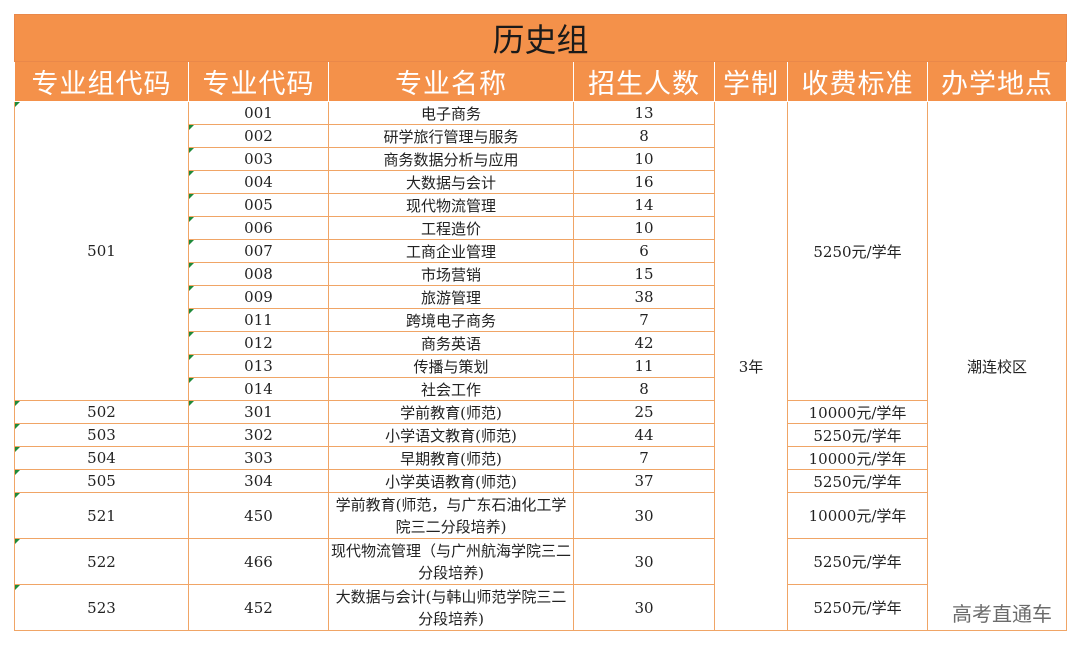 Image resolution: width=1080 pixels, height=648 pixels. I want to click on enrollment-cell: 6, so click(644, 251).